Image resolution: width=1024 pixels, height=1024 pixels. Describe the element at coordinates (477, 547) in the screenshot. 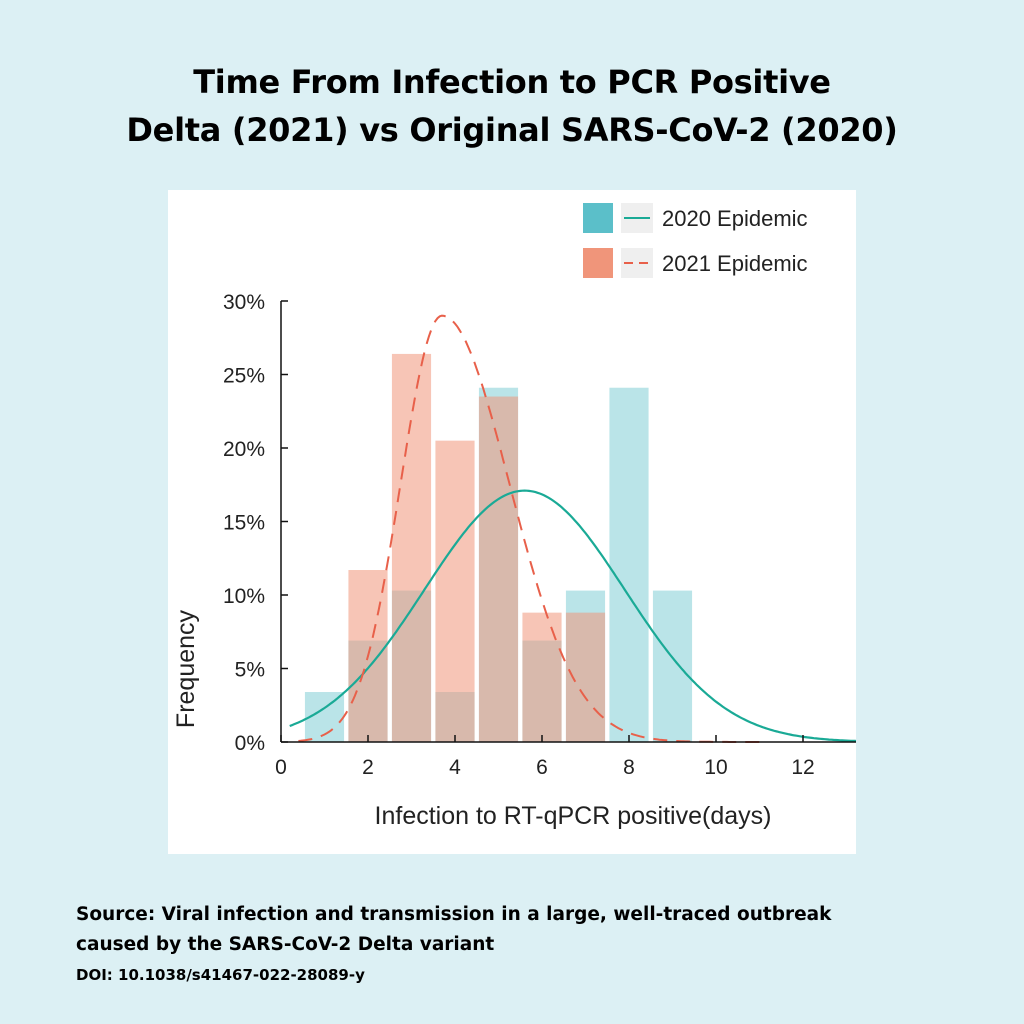

I see `bars-2021-group` at that location.